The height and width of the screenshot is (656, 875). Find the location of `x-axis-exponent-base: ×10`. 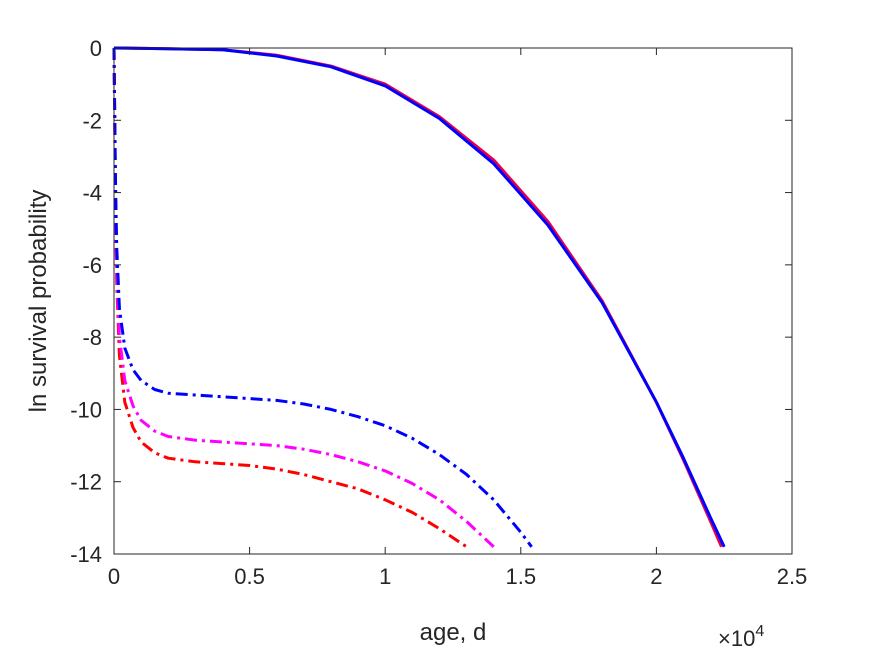

x-axis-exponent-base: ×10 is located at coordinates (736, 638).